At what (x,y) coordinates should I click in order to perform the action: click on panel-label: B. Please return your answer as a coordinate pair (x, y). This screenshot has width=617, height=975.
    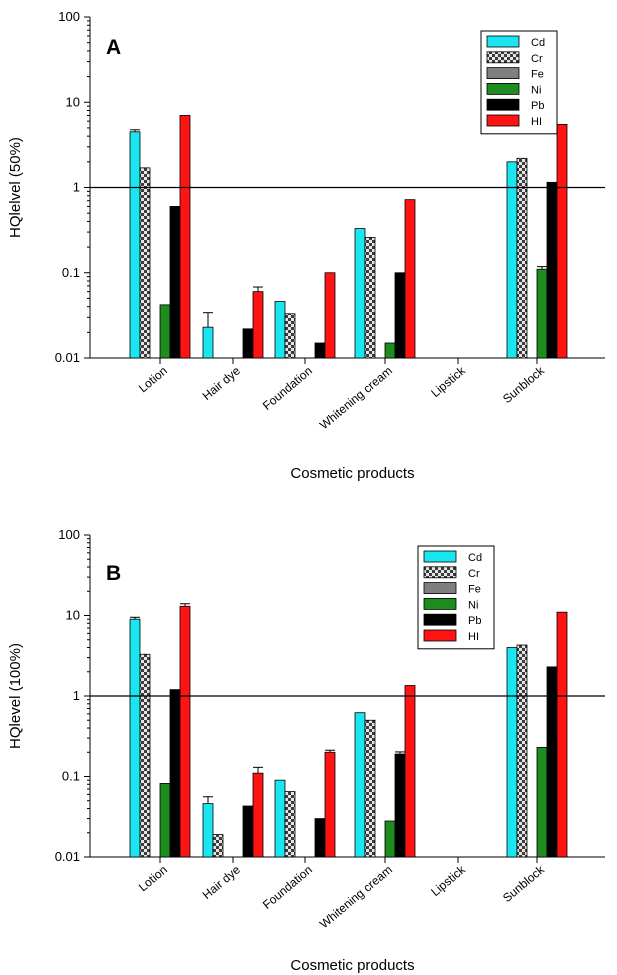
    Looking at the image, I should click on (113, 573).